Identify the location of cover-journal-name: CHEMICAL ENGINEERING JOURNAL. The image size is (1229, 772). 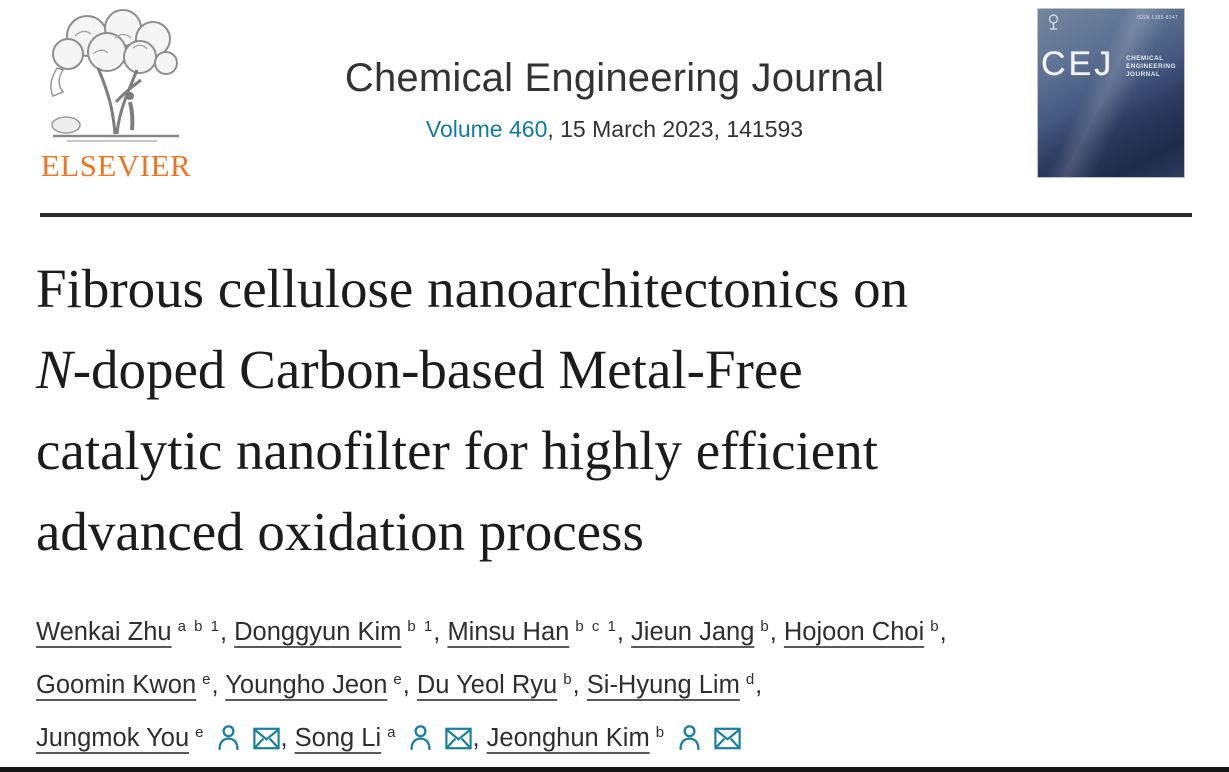
(1151, 67).